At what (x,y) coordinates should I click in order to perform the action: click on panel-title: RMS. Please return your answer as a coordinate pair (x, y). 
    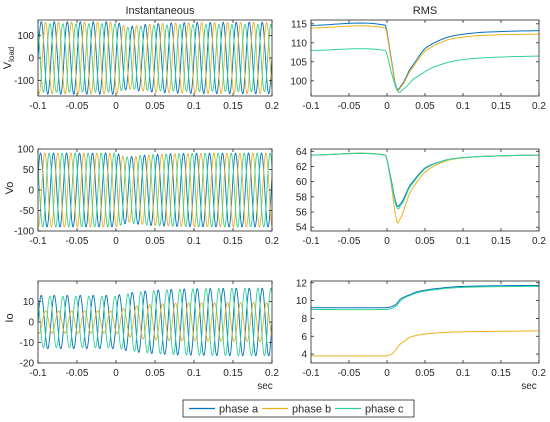
    Looking at the image, I should click on (425, 11).